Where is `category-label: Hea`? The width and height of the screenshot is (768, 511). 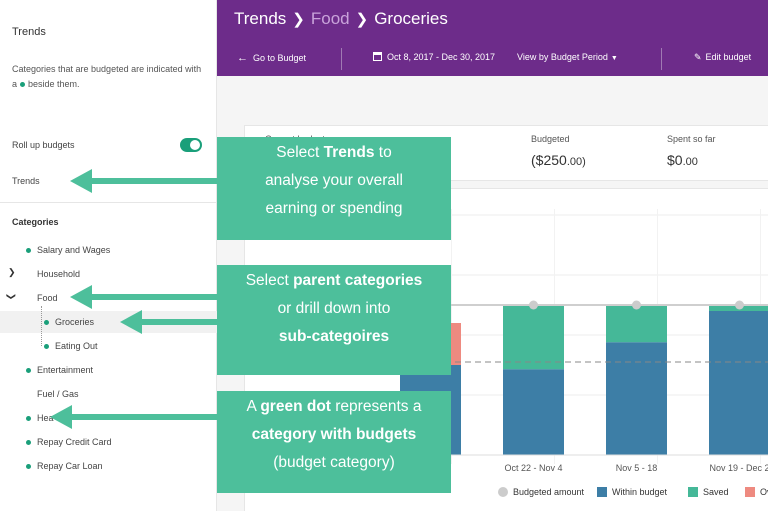
category-label: Hea is located at coordinates (45, 418).